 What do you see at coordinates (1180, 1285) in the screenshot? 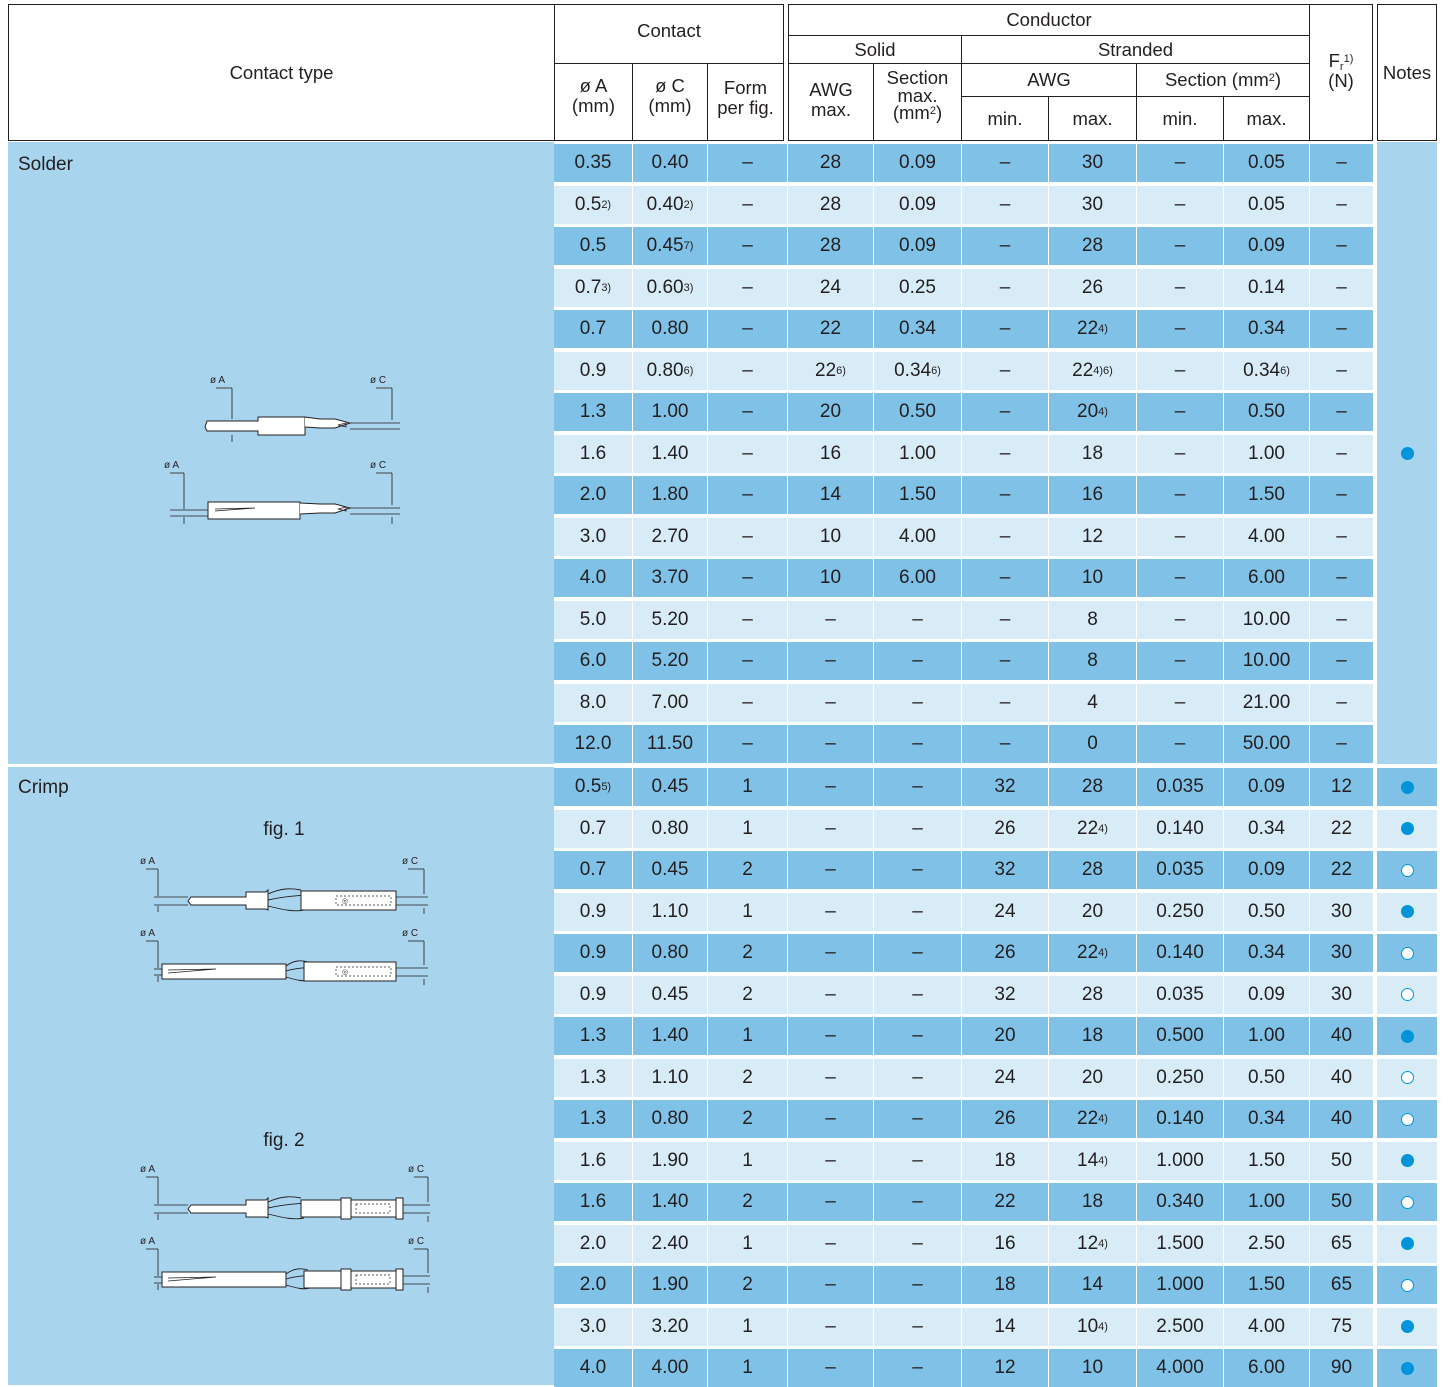
I see `table-cell-stranded-section-min: 1.000` at bounding box center [1180, 1285].